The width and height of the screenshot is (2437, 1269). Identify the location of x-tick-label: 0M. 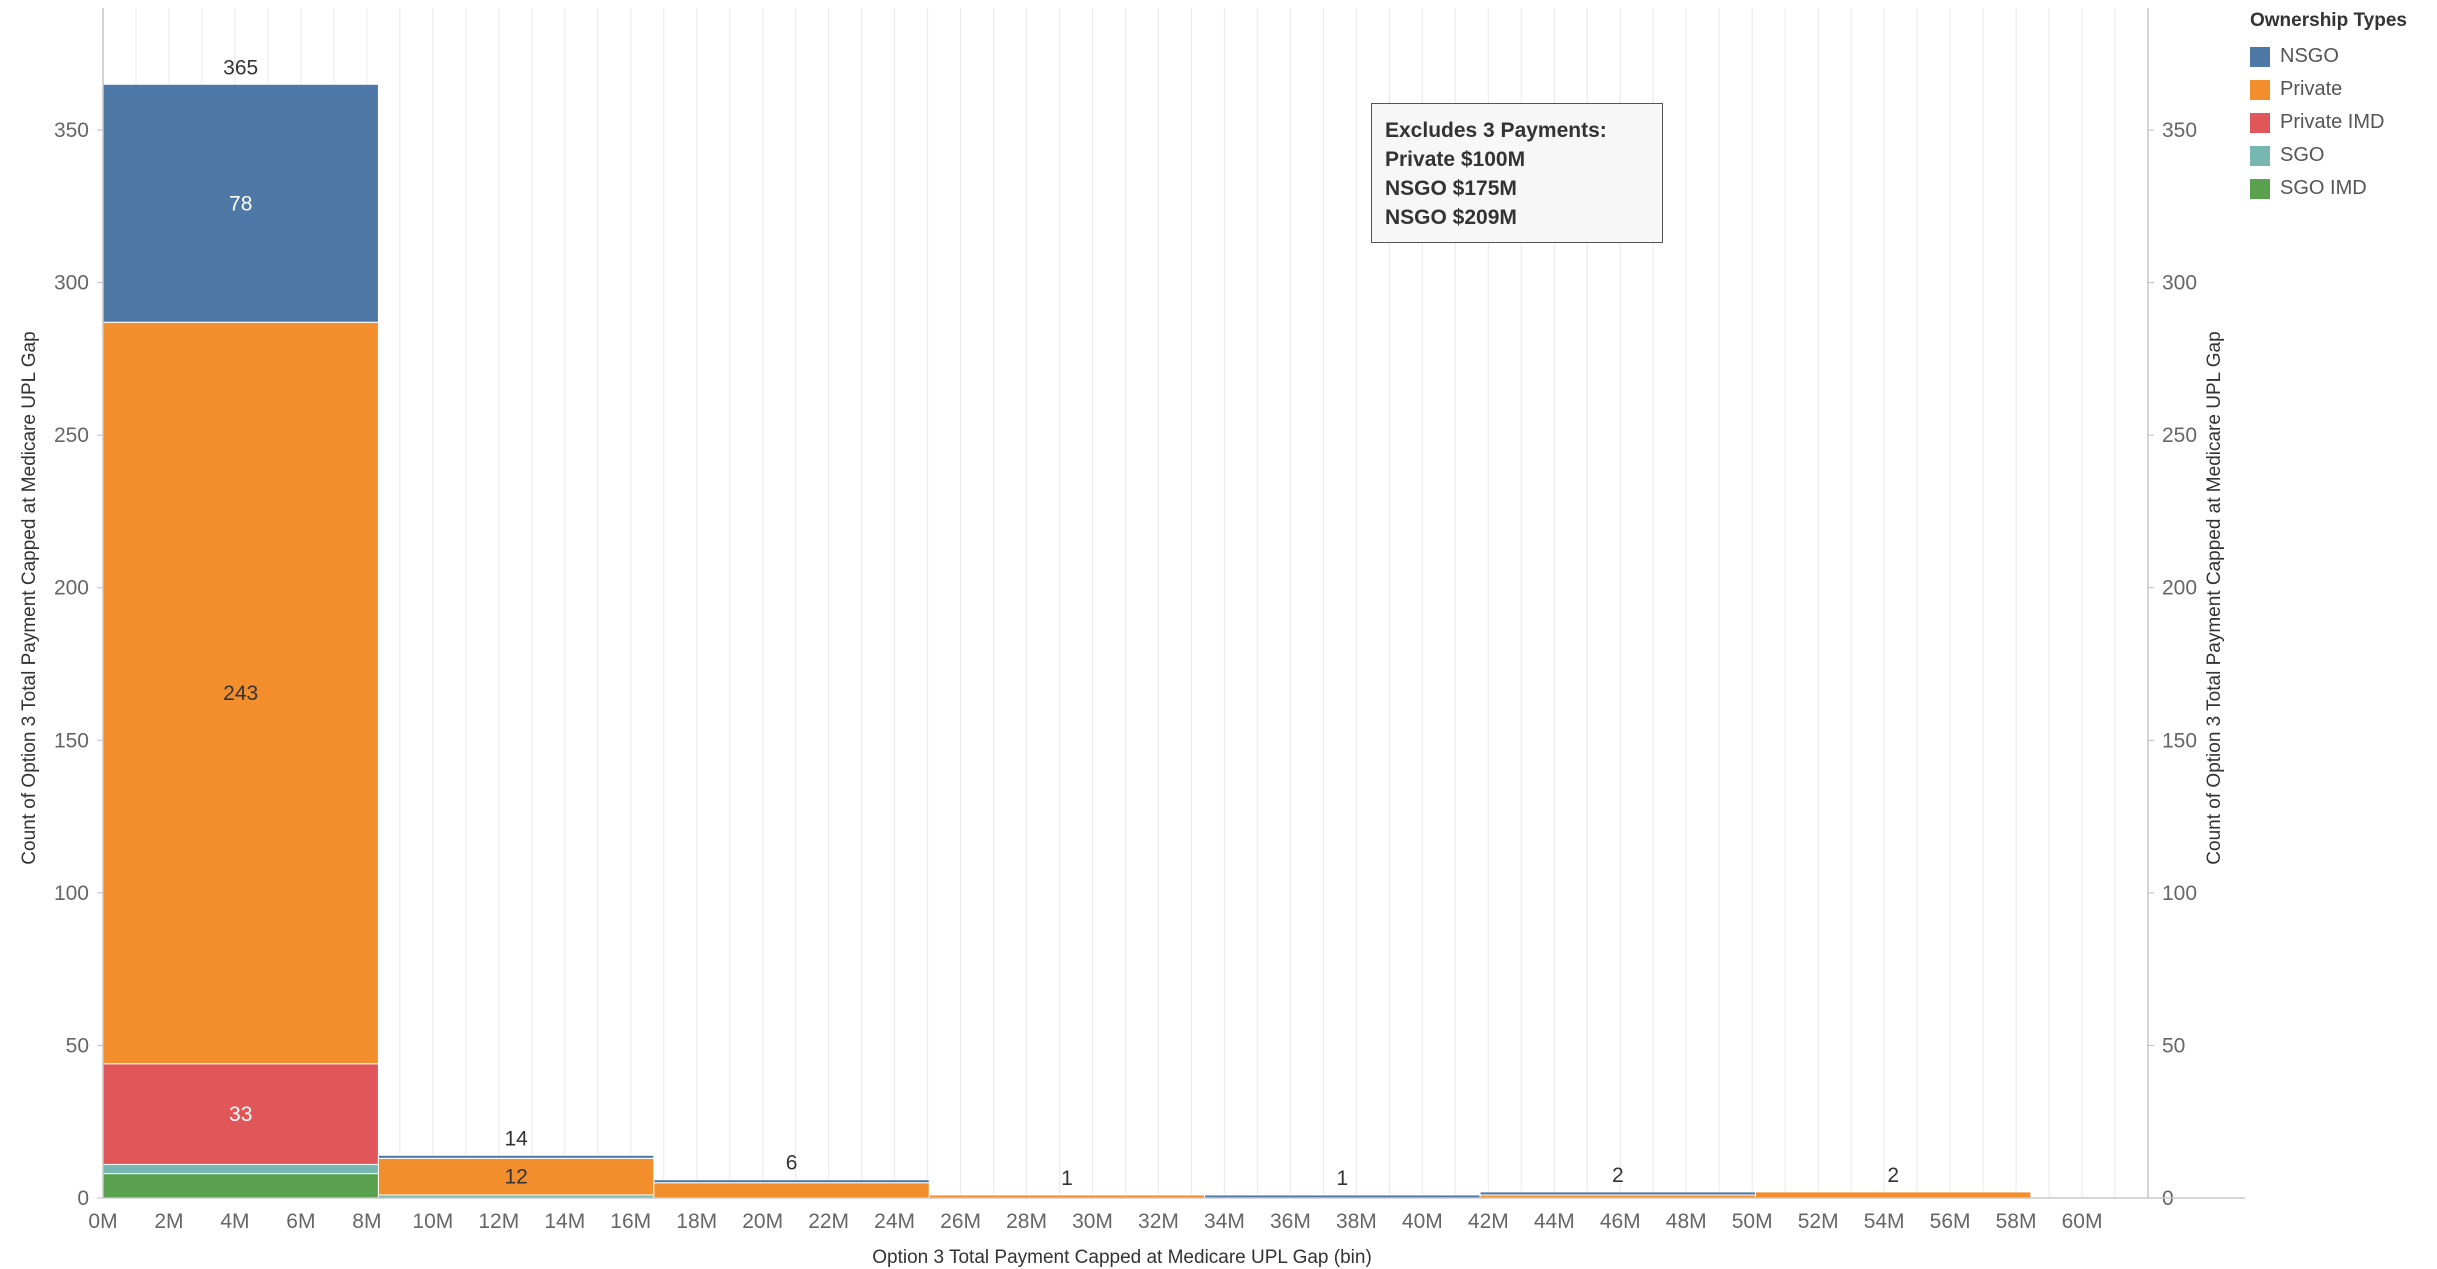
(102, 1221).